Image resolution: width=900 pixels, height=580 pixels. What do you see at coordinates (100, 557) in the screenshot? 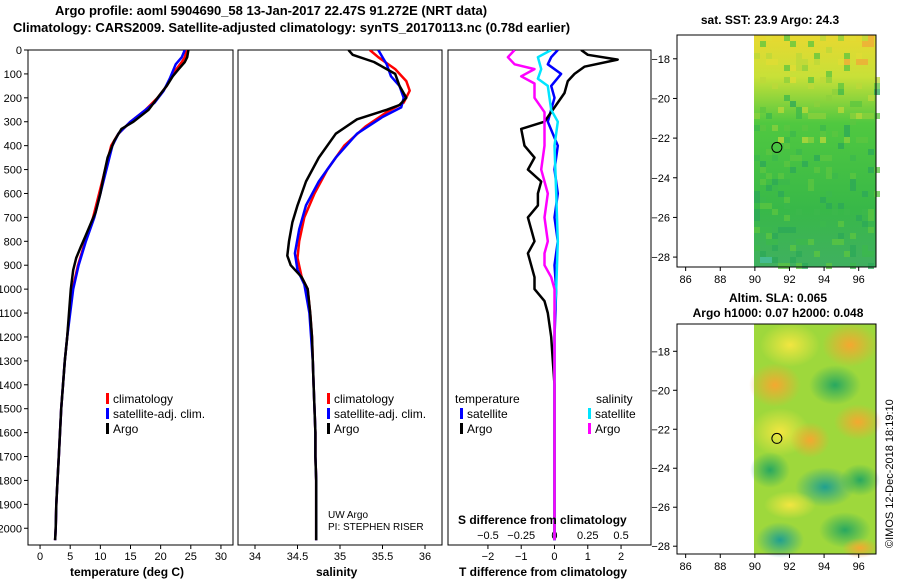
I see `temperature-tick-label: 10` at bounding box center [100, 557].